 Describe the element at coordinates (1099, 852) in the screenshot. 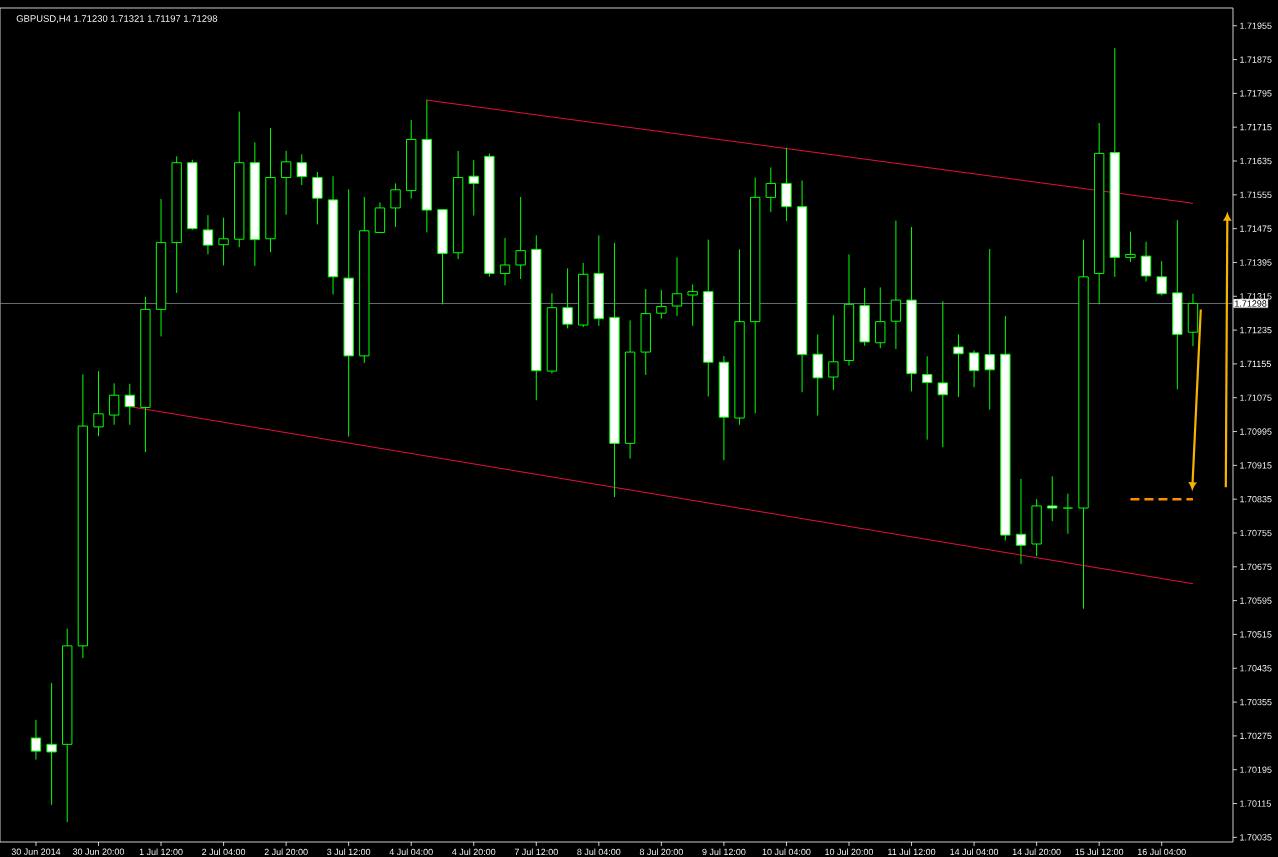

I see `x-tick-label: 15 Jul 12:00` at that location.